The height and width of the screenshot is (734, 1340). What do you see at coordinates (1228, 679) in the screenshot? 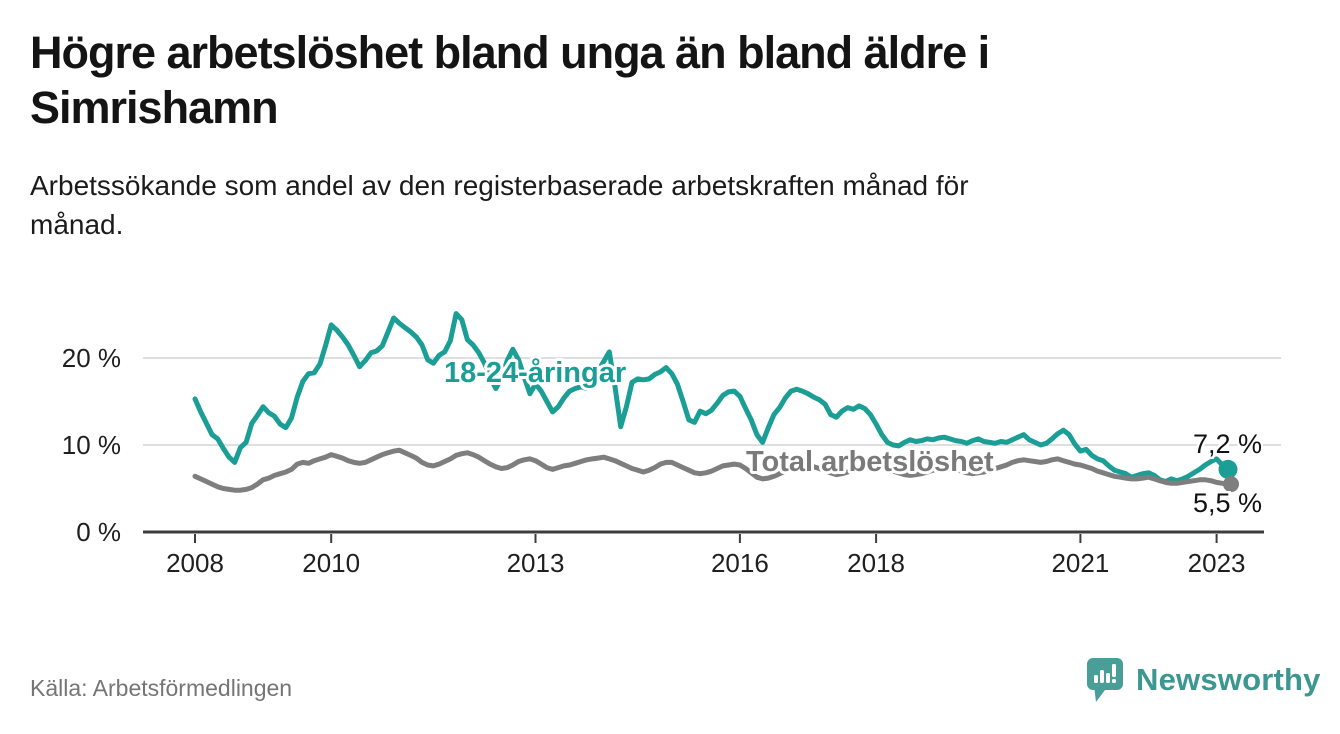
I see `newsworthy-wordmark: Newsworthy` at bounding box center [1228, 679].